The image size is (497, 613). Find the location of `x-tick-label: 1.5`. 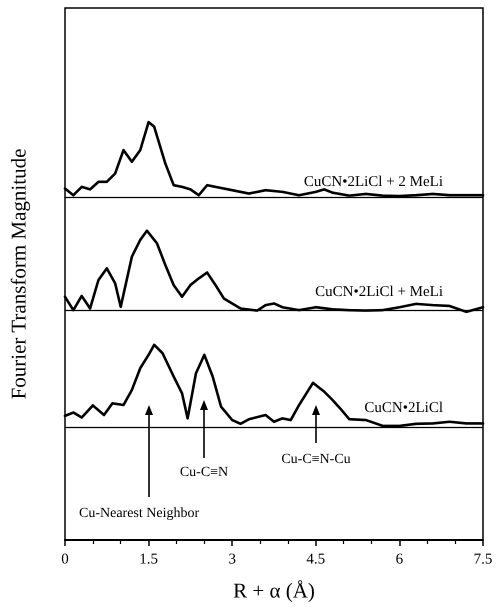

x-tick-label: 1.5 is located at coordinates (148, 560).